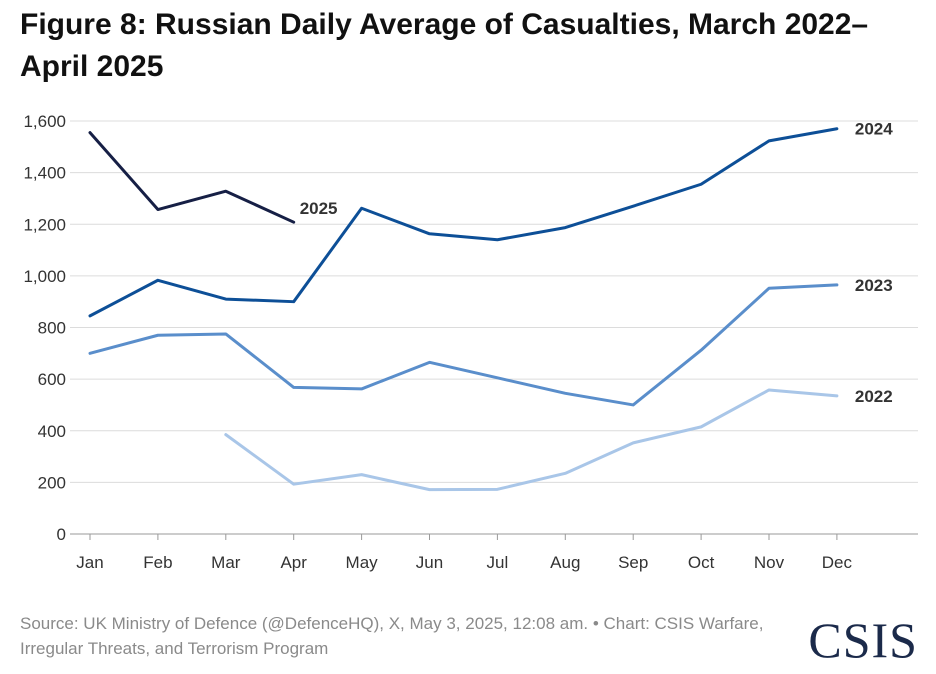 The image size is (936, 674). Describe the element at coordinates (157, 562) in the screenshot. I see `x-tick-label: Feb` at that location.